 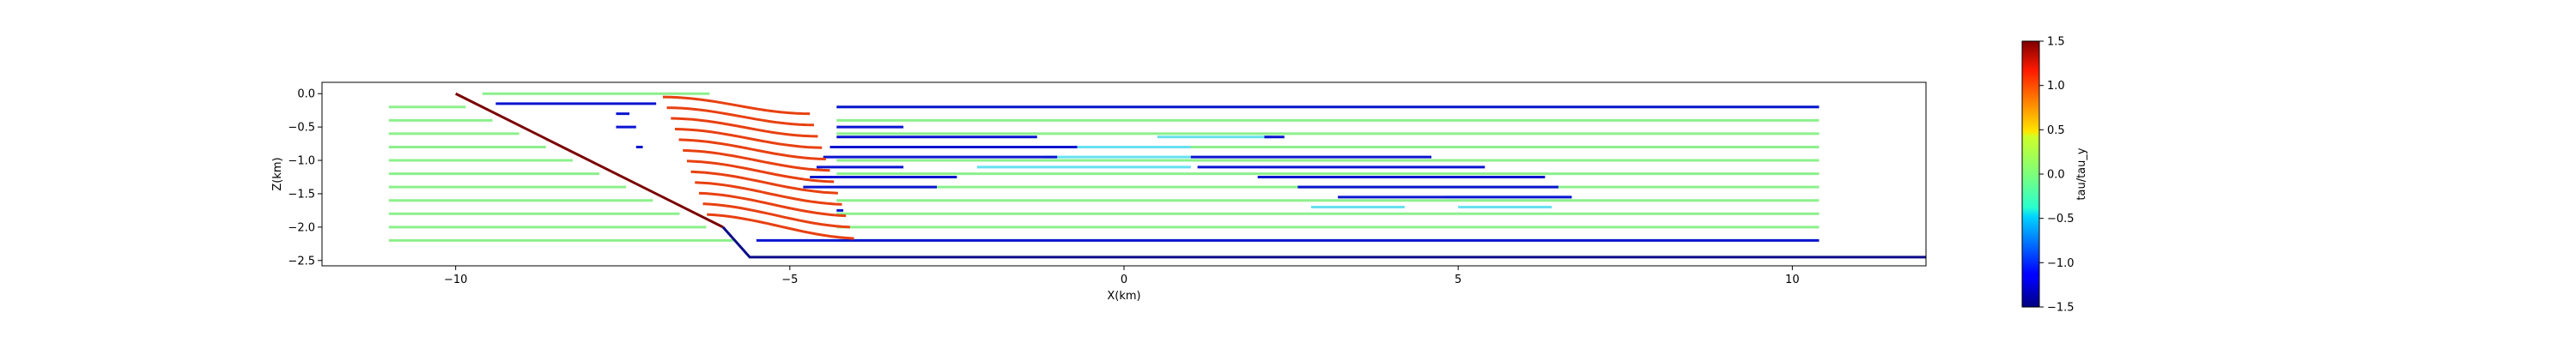 What do you see at coordinates (1323, 243) in the screenshot?
I see `basement-line` at bounding box center [1323, 243].